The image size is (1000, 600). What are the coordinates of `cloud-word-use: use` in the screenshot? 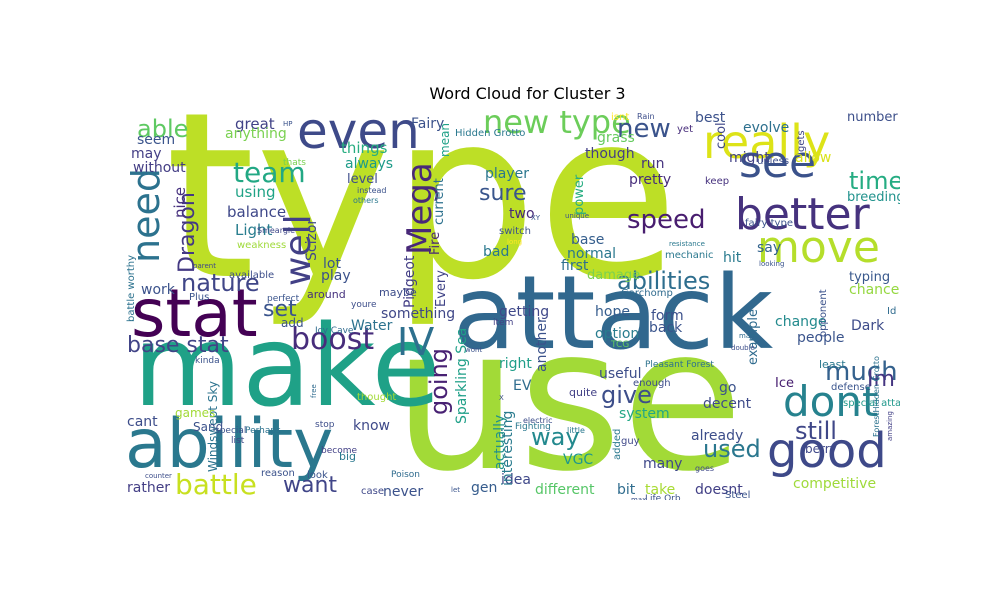 It's located at (568, 392).